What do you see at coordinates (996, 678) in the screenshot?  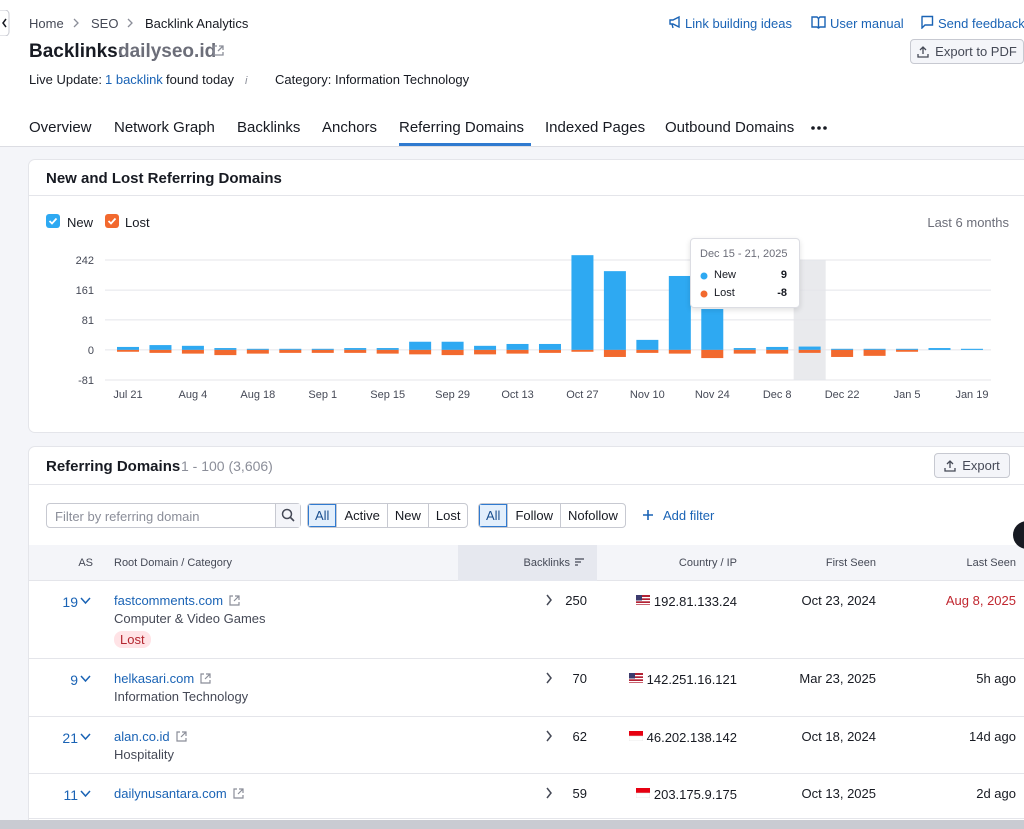 I see `last-seen: 5h ago` at bounding box center [996, 678].